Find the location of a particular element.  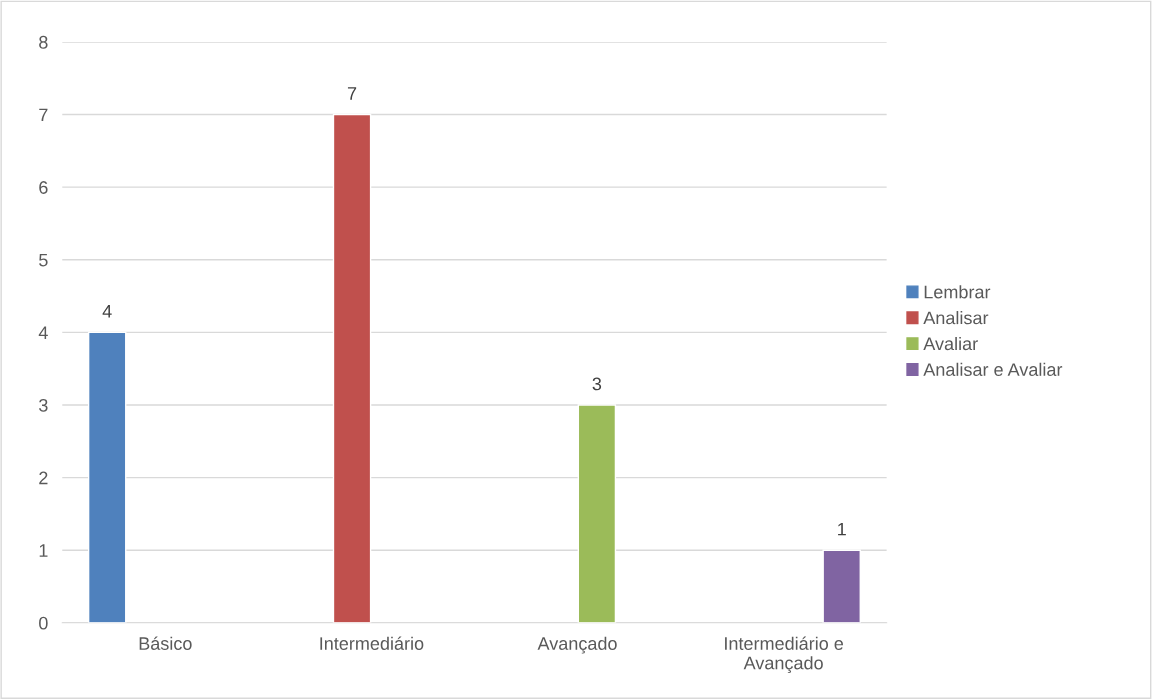

legend-label: Analisar e Avaliar is located at coordinates (993, 369).